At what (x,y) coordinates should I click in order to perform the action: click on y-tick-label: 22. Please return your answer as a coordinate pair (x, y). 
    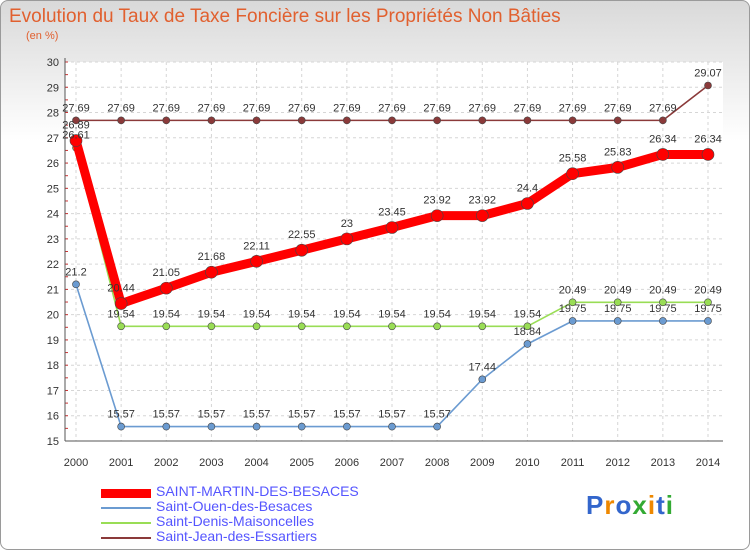
    Looking at the image, I should click on (53, 265).